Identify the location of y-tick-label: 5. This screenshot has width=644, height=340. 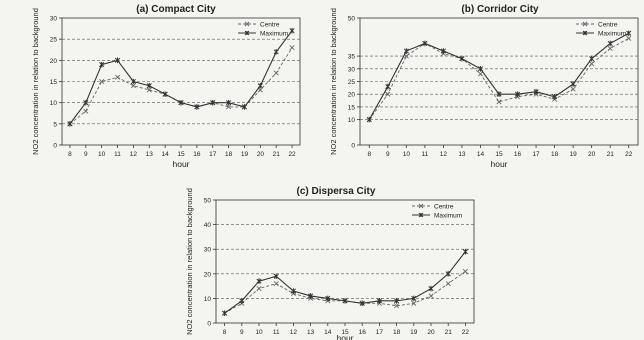
(55, 124).